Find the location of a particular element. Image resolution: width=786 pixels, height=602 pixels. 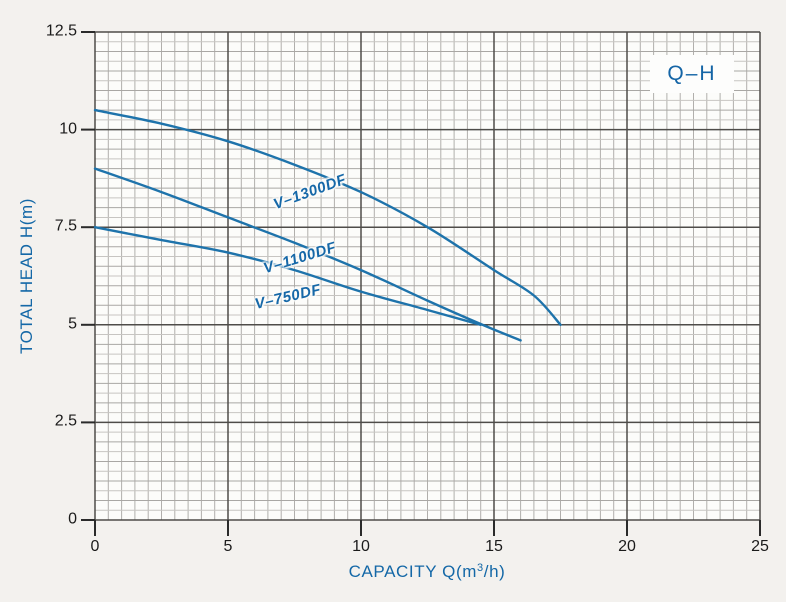

y-tick-label: 12.5 is located at coordinates (61, 31).